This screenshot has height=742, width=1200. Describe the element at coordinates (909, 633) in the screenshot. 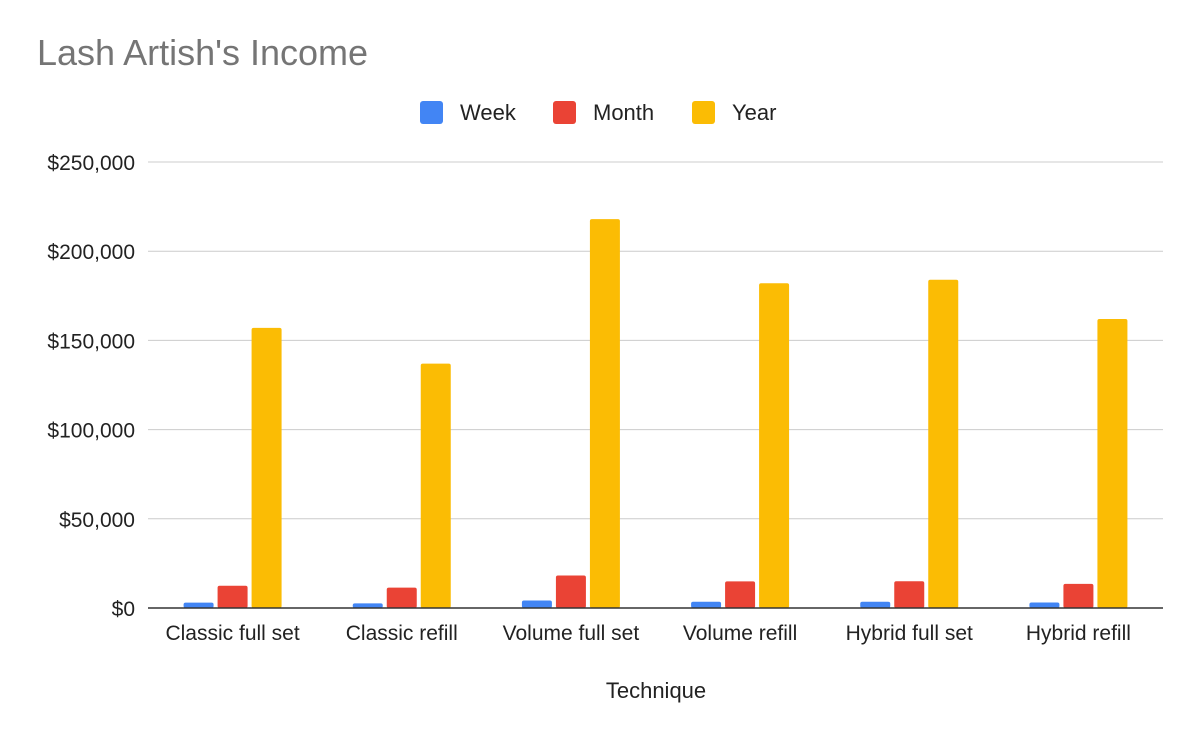

I see `x-tick-label: Hybrid full set` at that location.